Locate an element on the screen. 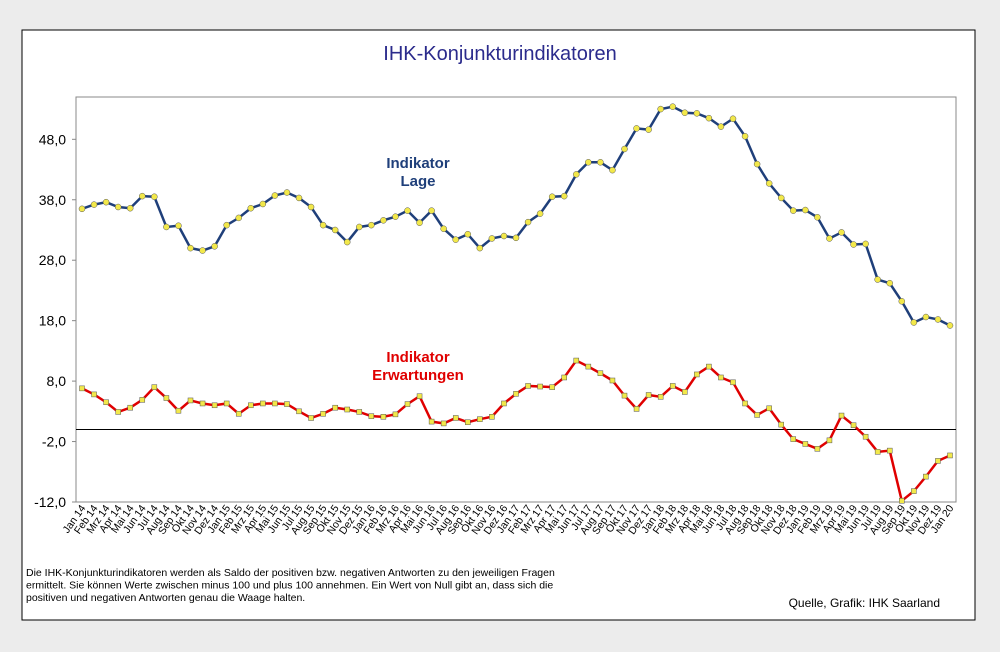 This screenshot has width=1000, height=652. y-tick-label: 28,0 is located at coordinates (52, 260).